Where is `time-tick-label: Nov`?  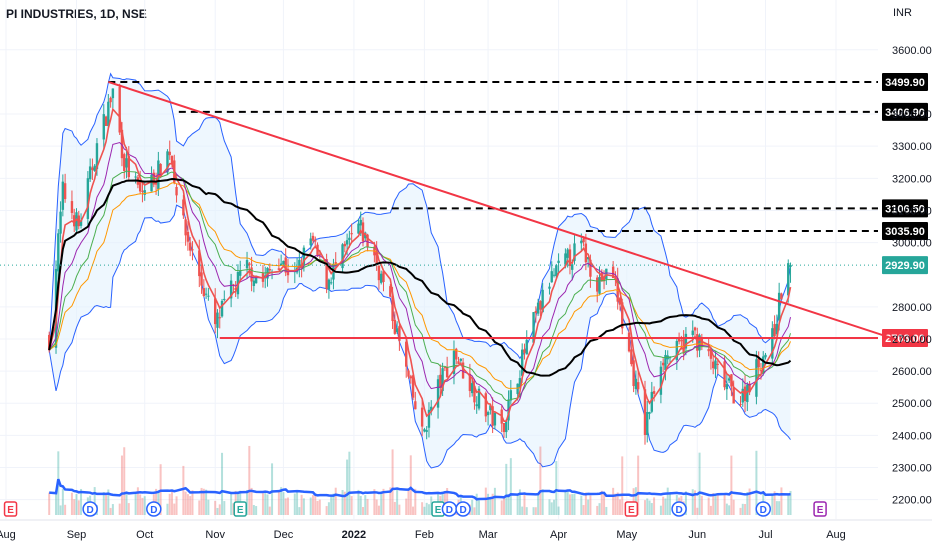
time-tick-label: Nov is located at coordinates (215, 535).